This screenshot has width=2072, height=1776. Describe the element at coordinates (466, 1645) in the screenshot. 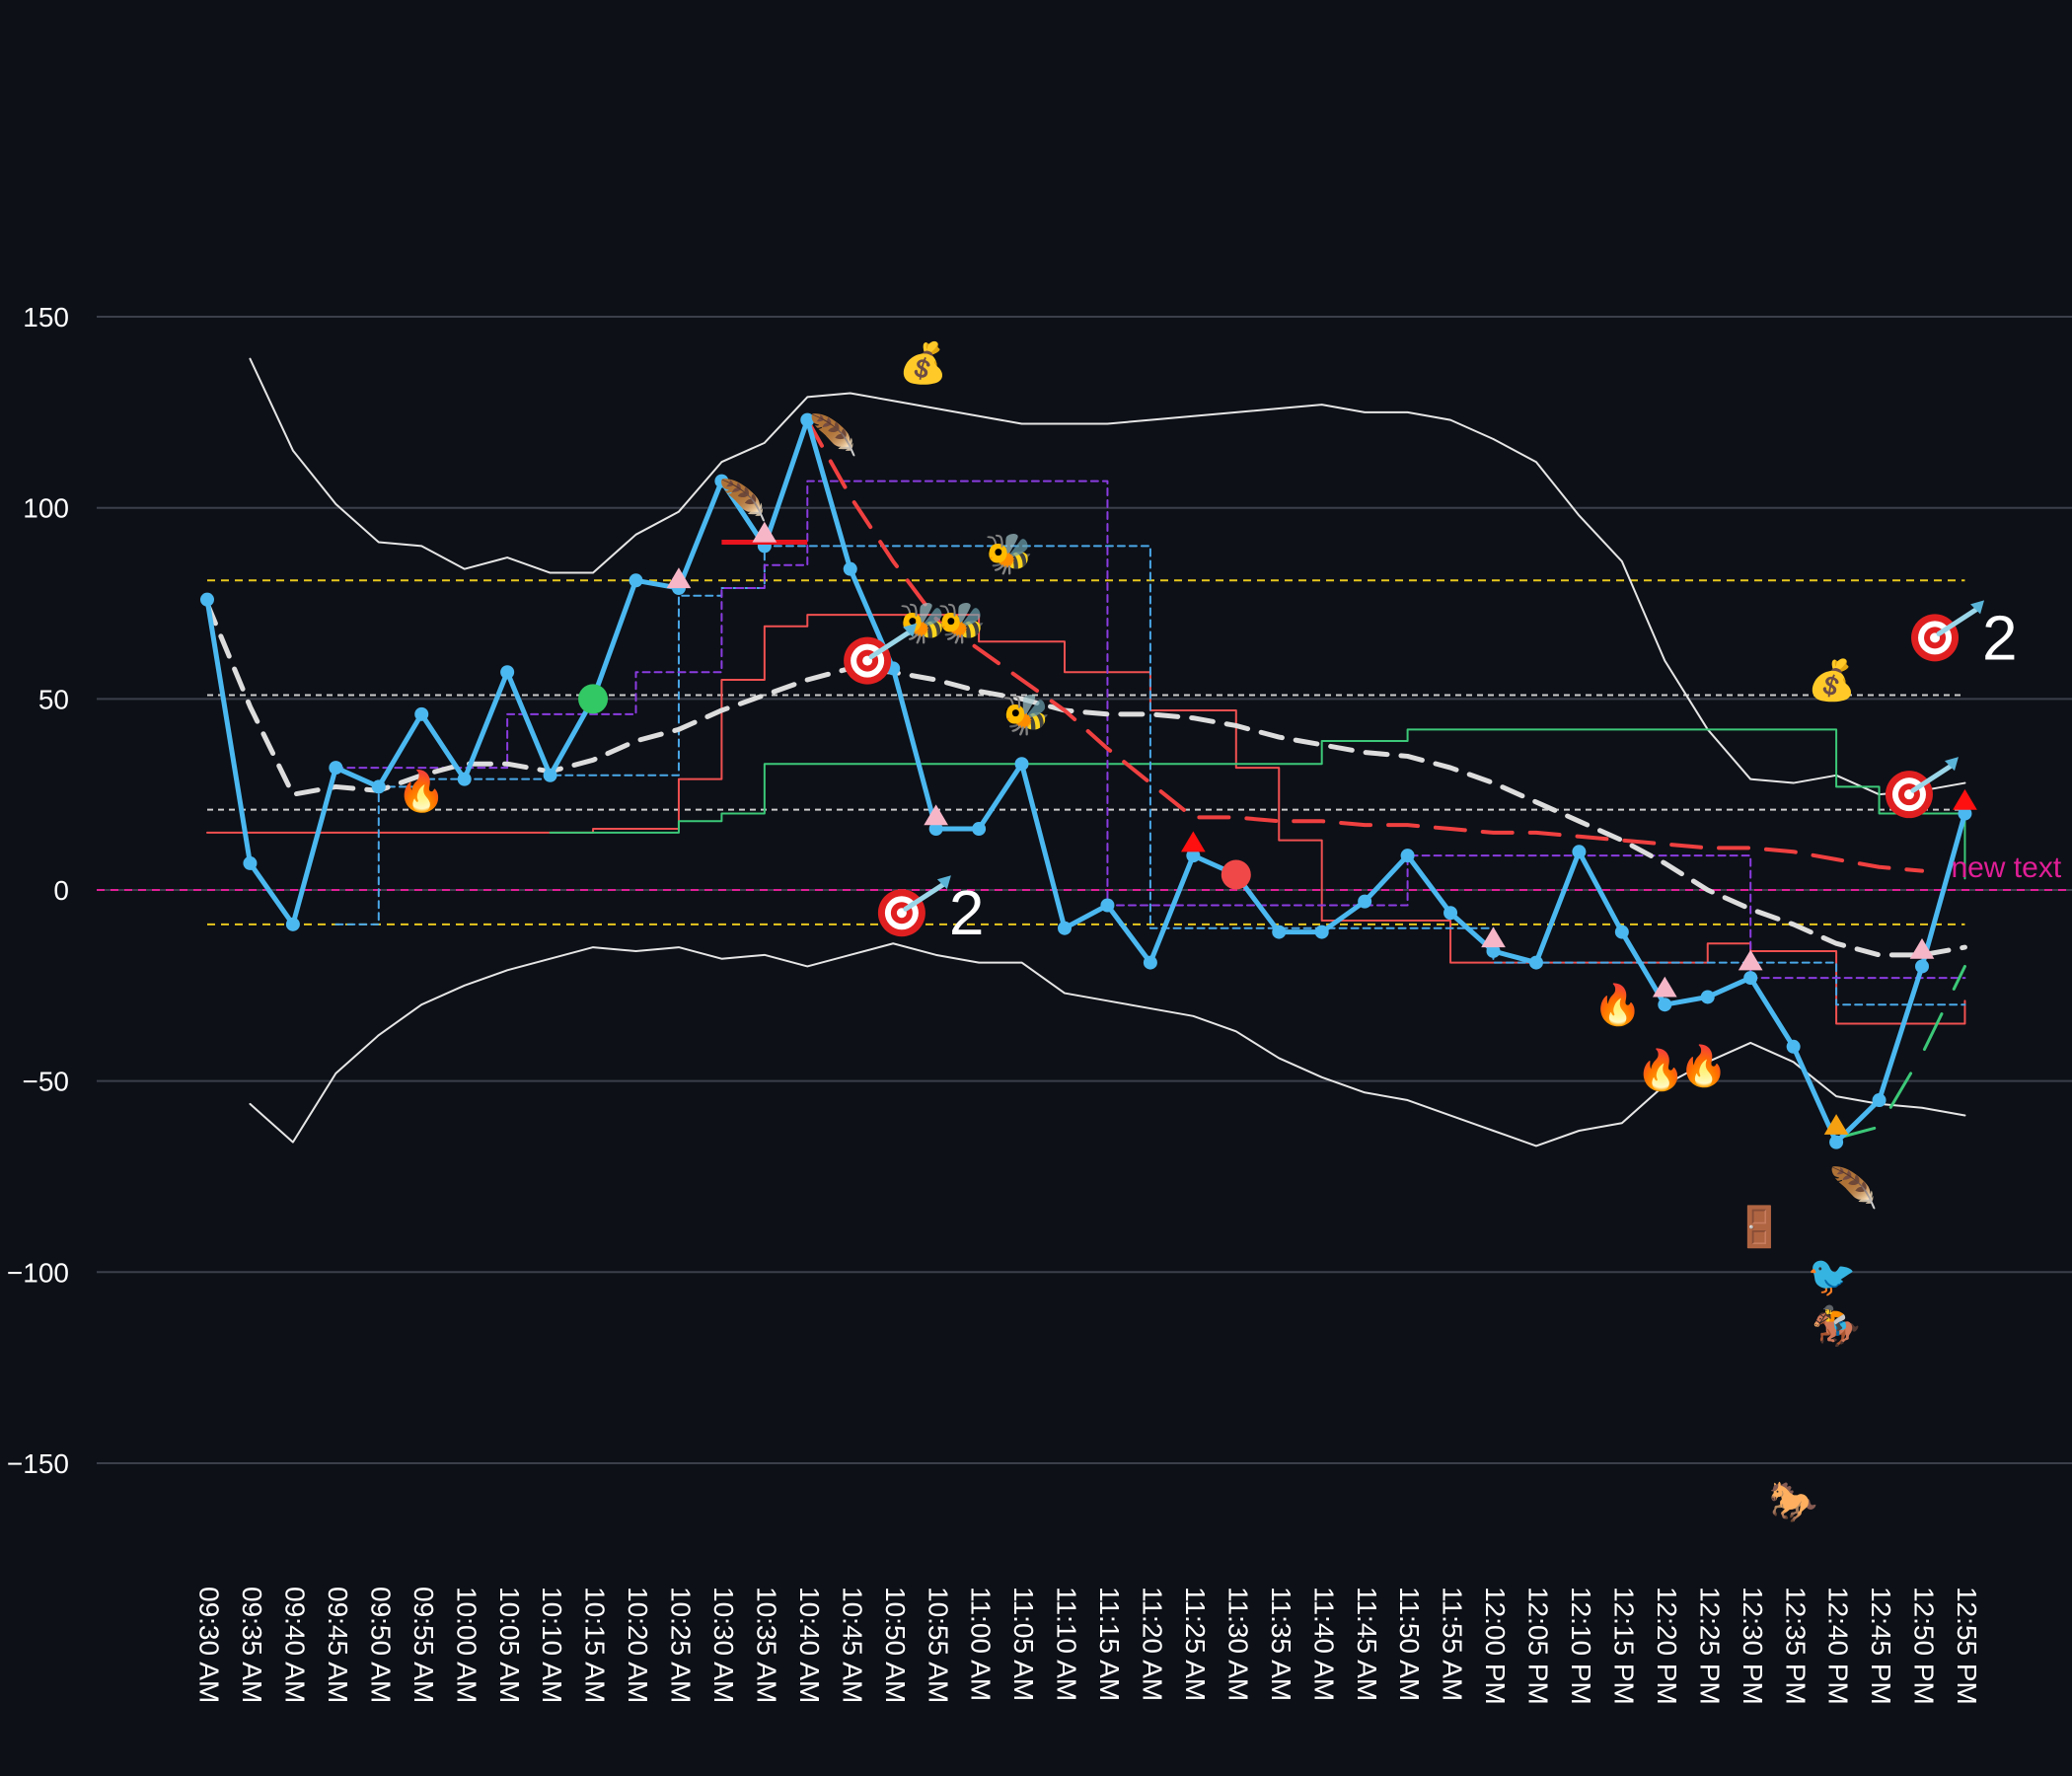

I see `x-tick-label: 10:00 AM` at that location.